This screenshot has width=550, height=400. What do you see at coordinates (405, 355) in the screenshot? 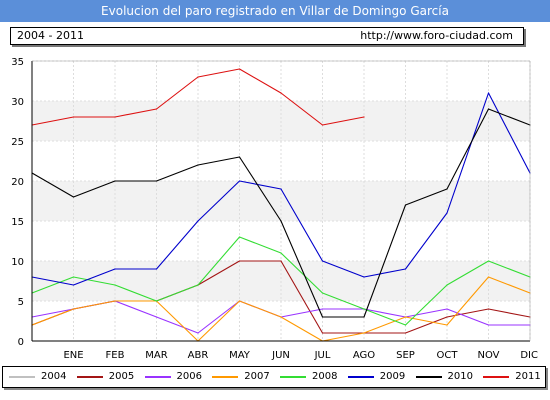
I see `x-tick-label: SEP` at bounding box center [405, 355].